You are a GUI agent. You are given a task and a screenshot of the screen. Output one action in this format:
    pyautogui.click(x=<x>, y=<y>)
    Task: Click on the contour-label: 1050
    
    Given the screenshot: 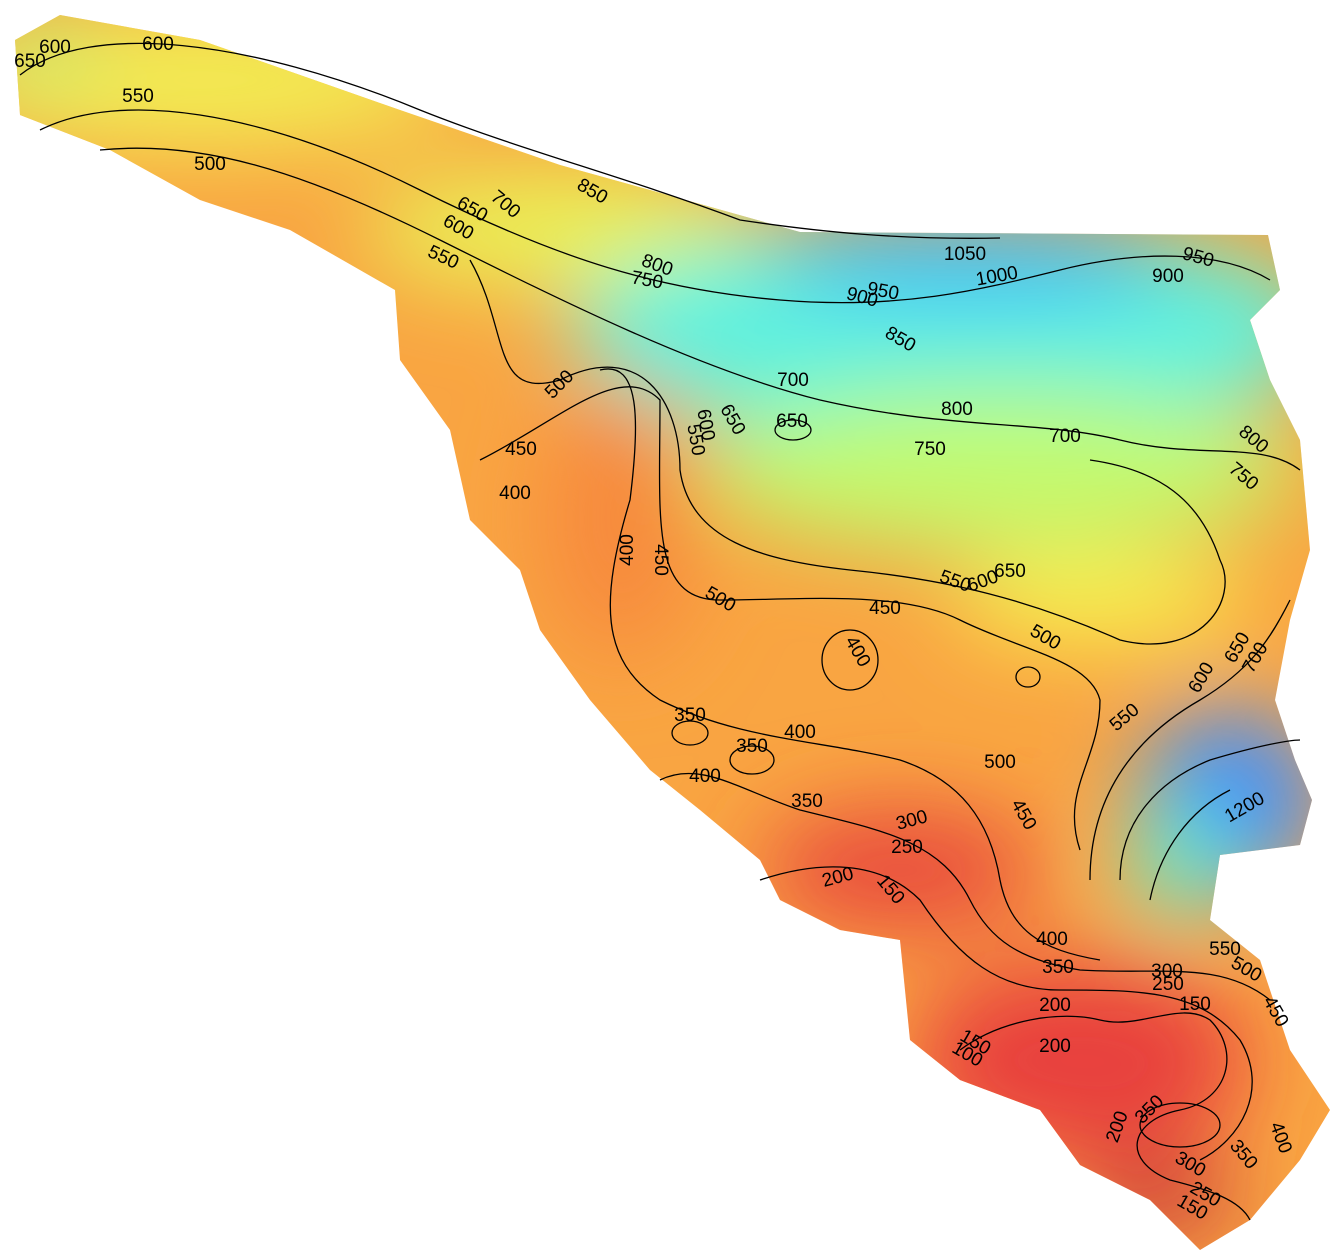 What is the action you would take?
    pyautogui.click(x=965, y=254)
    